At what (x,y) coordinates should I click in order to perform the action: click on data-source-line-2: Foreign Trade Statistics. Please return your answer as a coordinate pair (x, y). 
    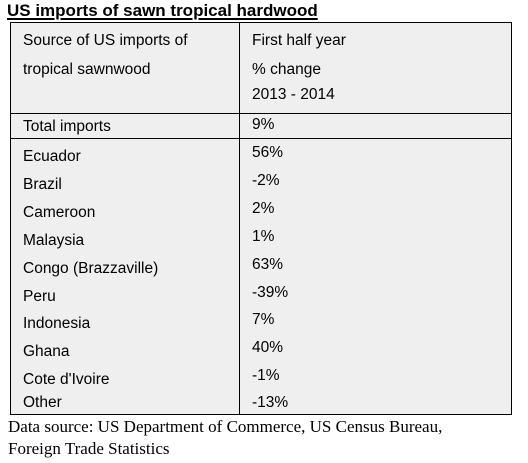
    Looking at the image, I should click on (89, 448).